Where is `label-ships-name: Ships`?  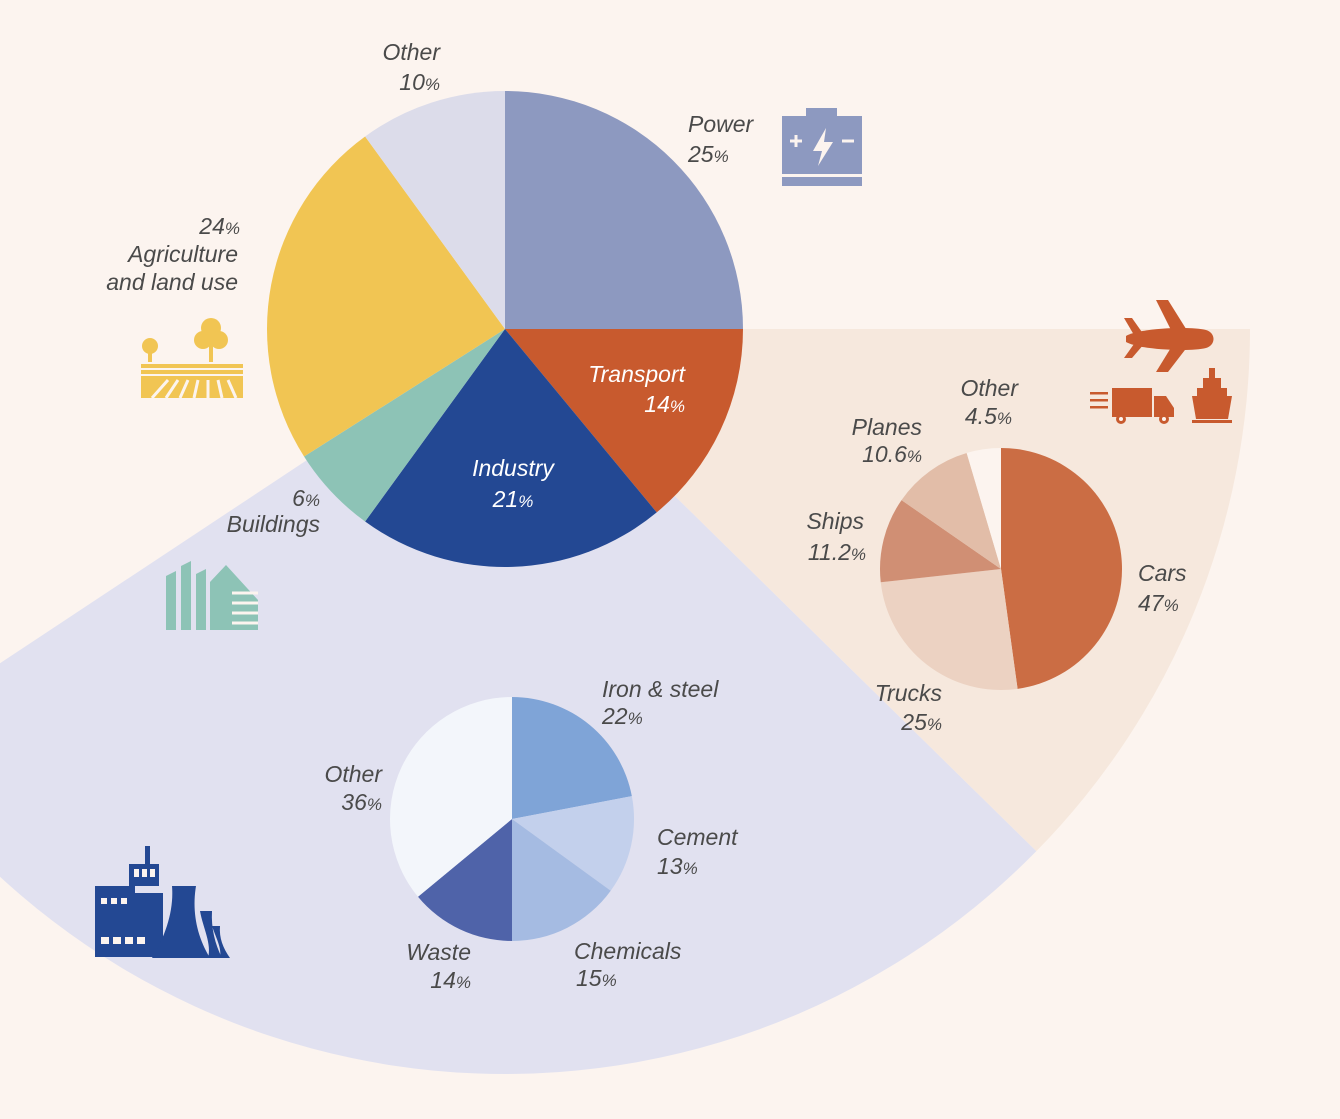
label-ships-name: Ships is located at coordinates (835, 521).